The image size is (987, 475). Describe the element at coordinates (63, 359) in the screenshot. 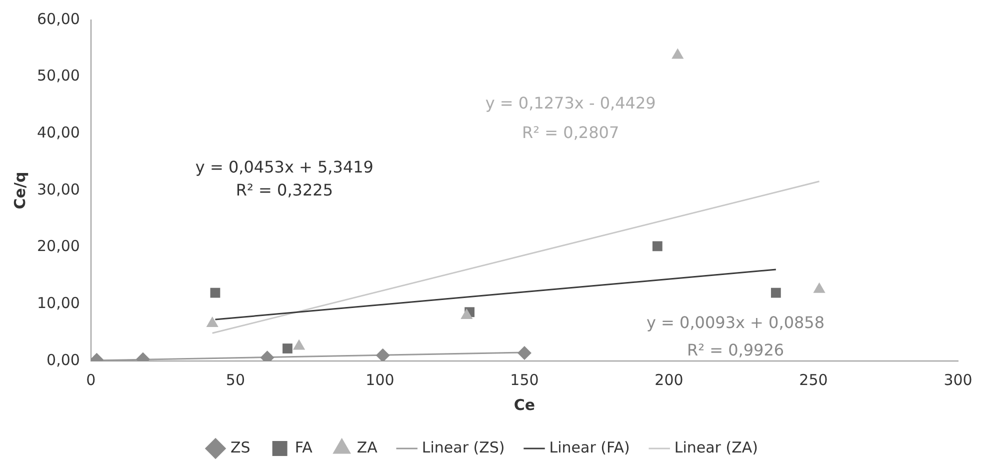

I see `y-tick-label: 0,00` at that location.